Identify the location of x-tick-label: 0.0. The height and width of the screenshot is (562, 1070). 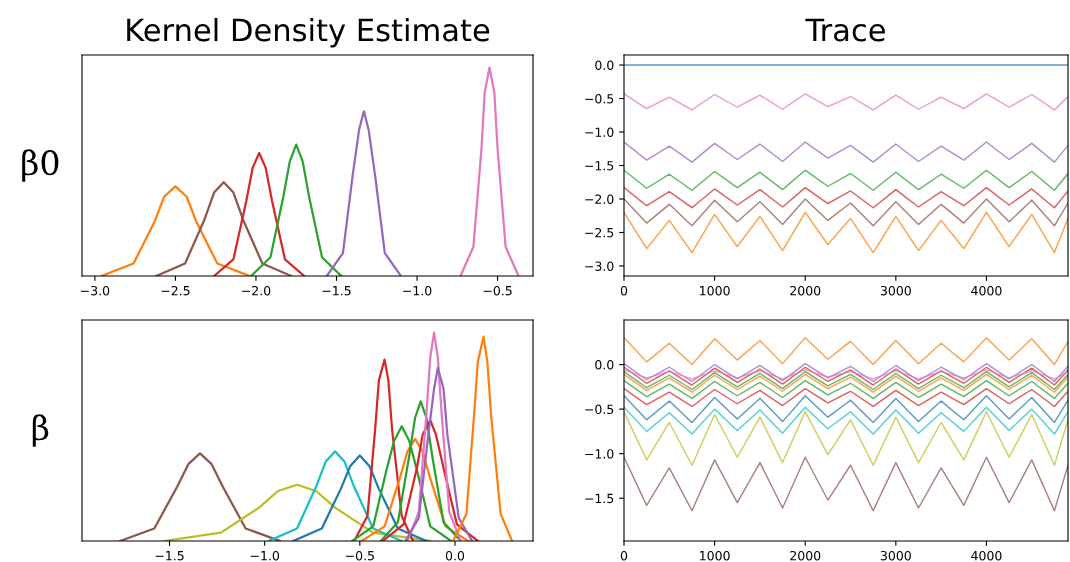
(455, 555).